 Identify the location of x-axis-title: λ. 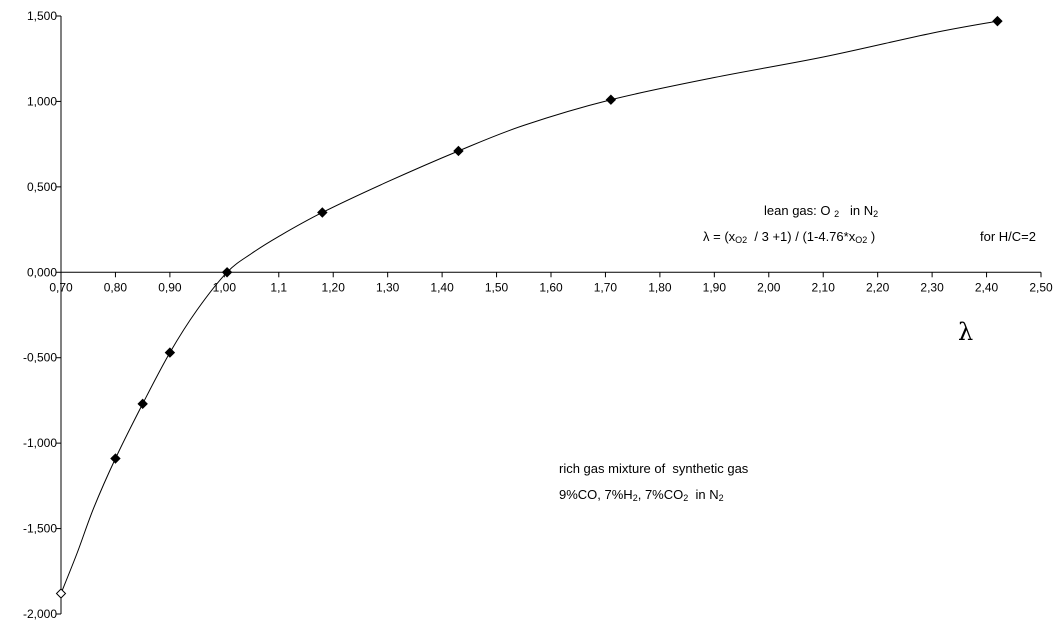
(966, 332).